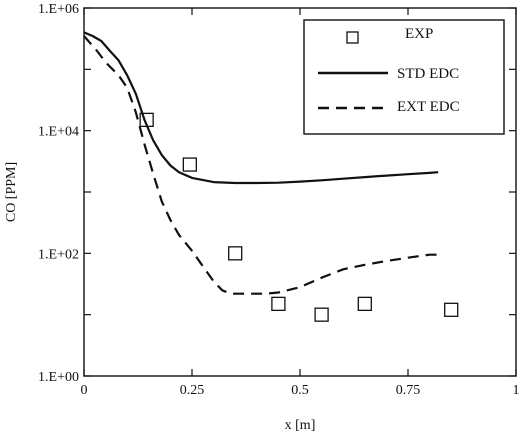 Image resolution: width=530 pixels, height=434 pixels. What do you see at coordinates (516, 390) in the screenshot?
I see `x-tick-label: 1` at bounding box center [516, 390].